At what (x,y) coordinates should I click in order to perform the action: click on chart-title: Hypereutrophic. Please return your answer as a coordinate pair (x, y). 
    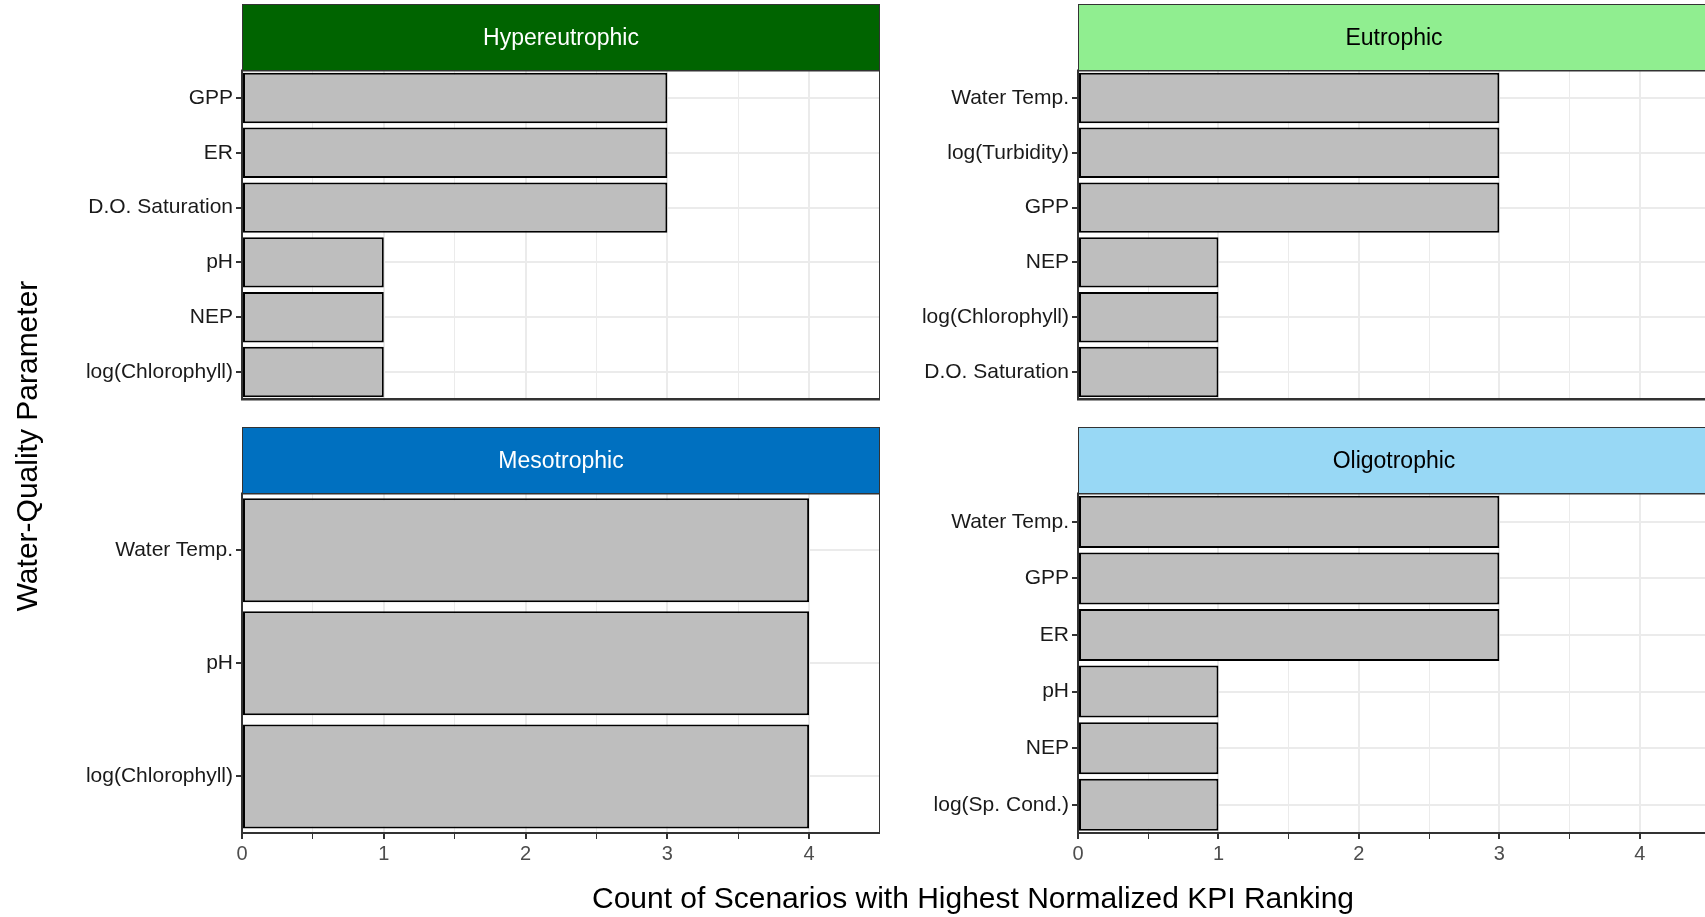
    Looking at the image, I should click on (561, 37).